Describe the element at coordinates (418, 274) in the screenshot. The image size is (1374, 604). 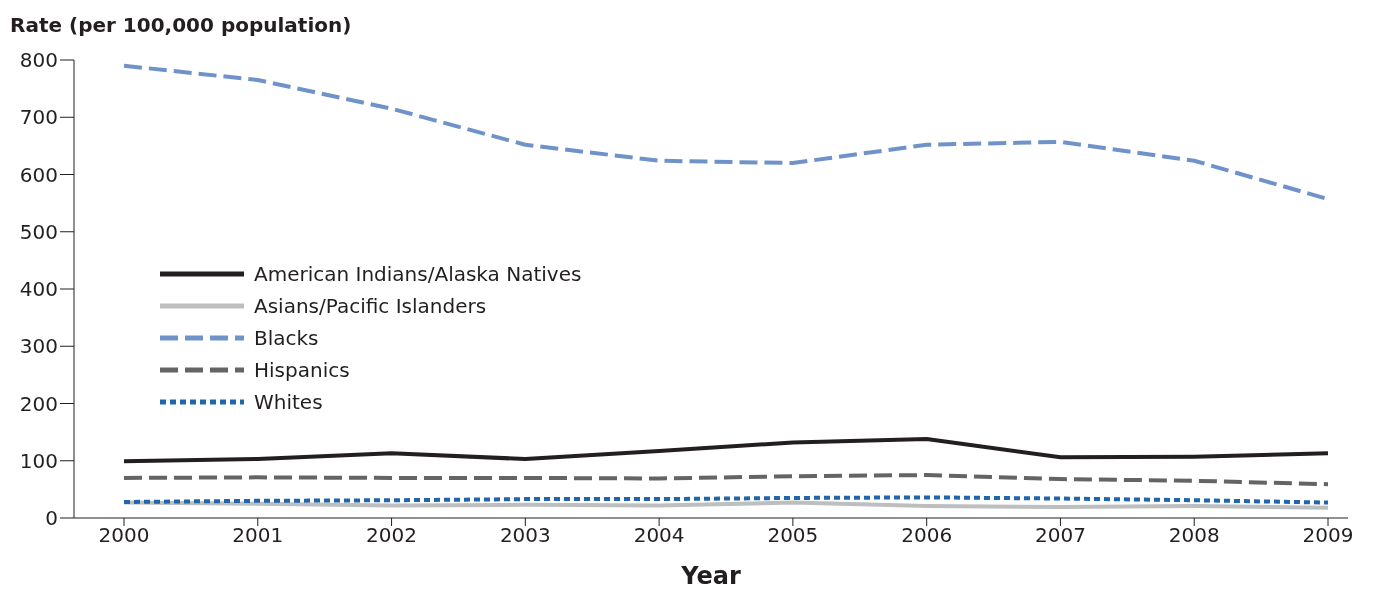
I see `legend-label: American Indians/Alaska Natives` at that location.